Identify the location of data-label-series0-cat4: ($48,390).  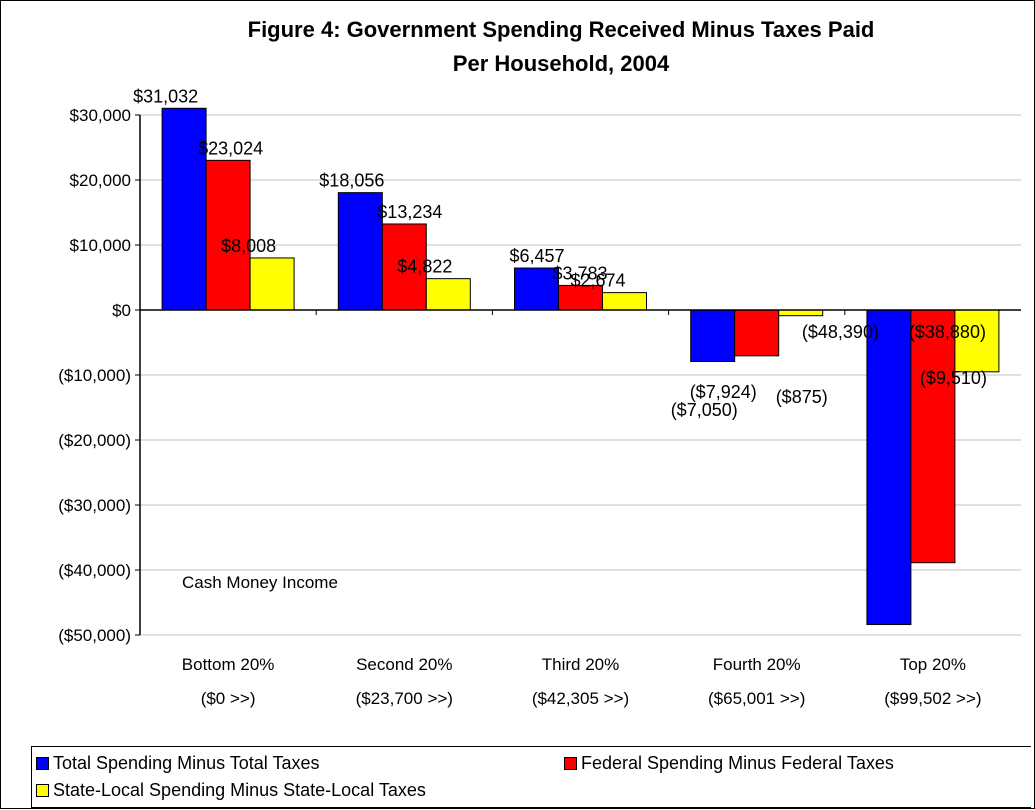
(840, 332).